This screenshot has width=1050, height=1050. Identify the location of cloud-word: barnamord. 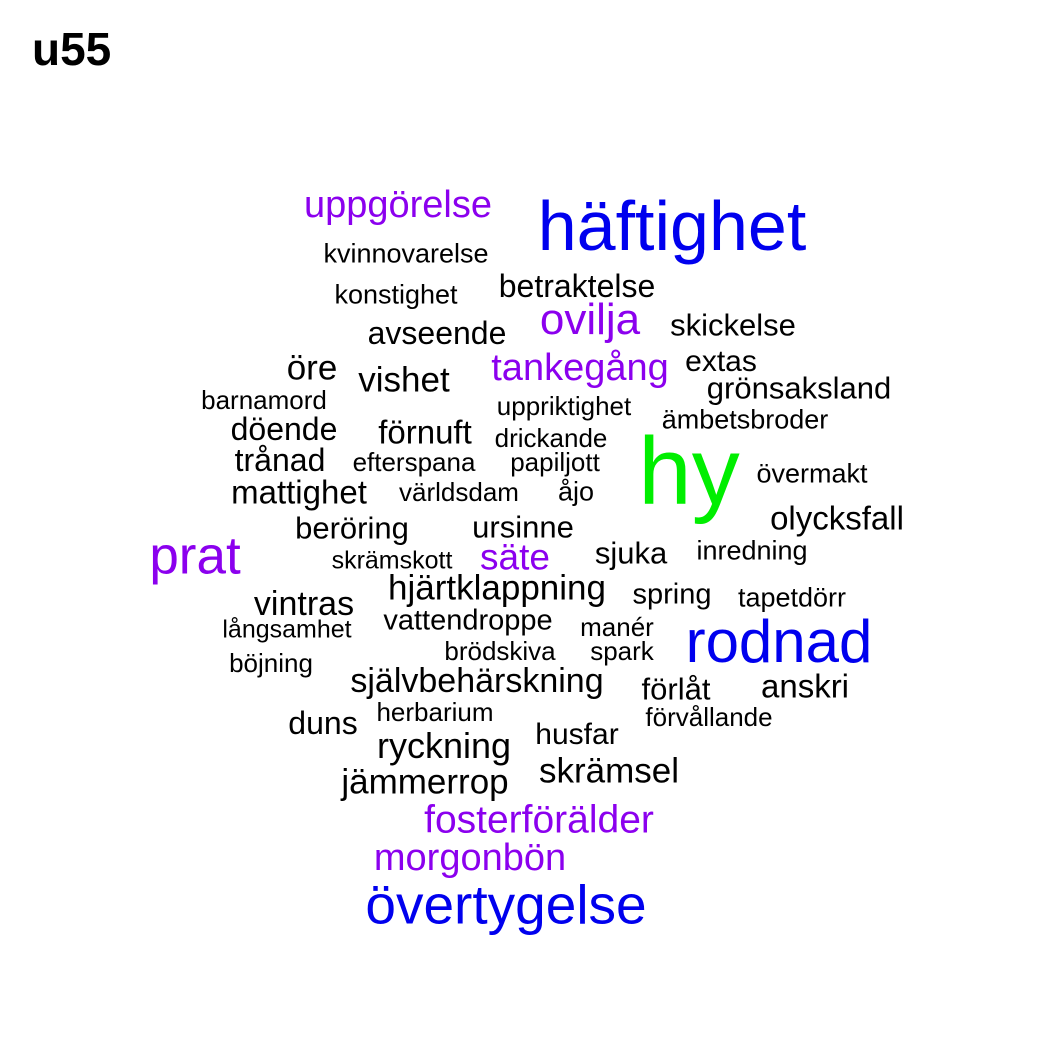
(264, 400).